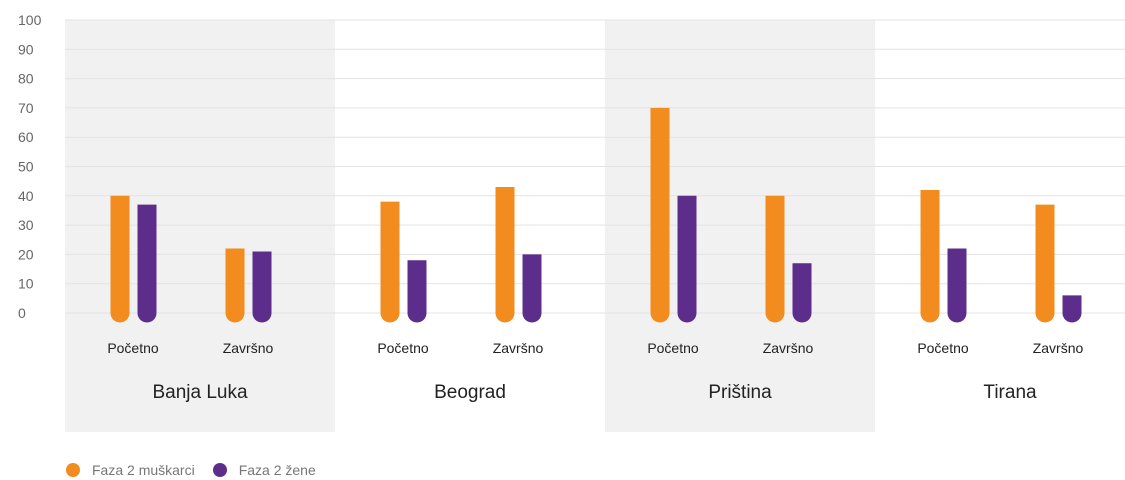 This screenshot has height=480, width=1125. What do you see at coordinates (73, 470) in the screenshot?
I see `legend-swatch-men` at bounding box center [73, 470].